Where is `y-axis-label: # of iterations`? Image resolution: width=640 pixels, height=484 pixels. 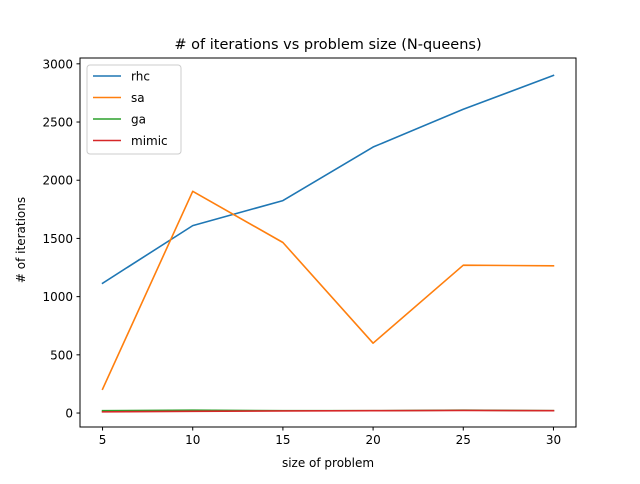
y-axis-label: # of iterations is located at coordinates (21, 240).